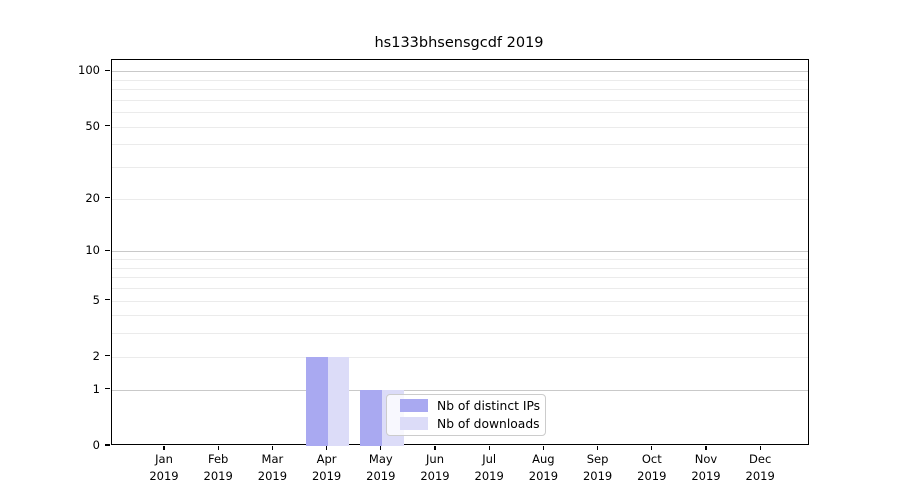 This screenshot has height=500, width=900. I want to click on y-tick-label: 5, so click(96, 299).